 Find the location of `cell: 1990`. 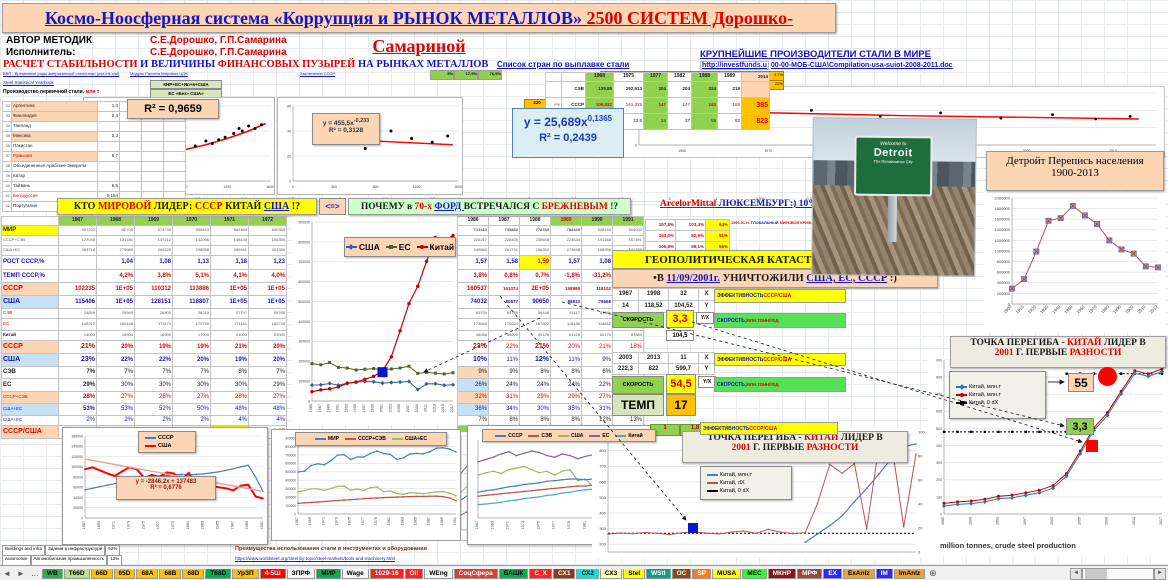

cell: 1990 is located at coordinates (597, 221).